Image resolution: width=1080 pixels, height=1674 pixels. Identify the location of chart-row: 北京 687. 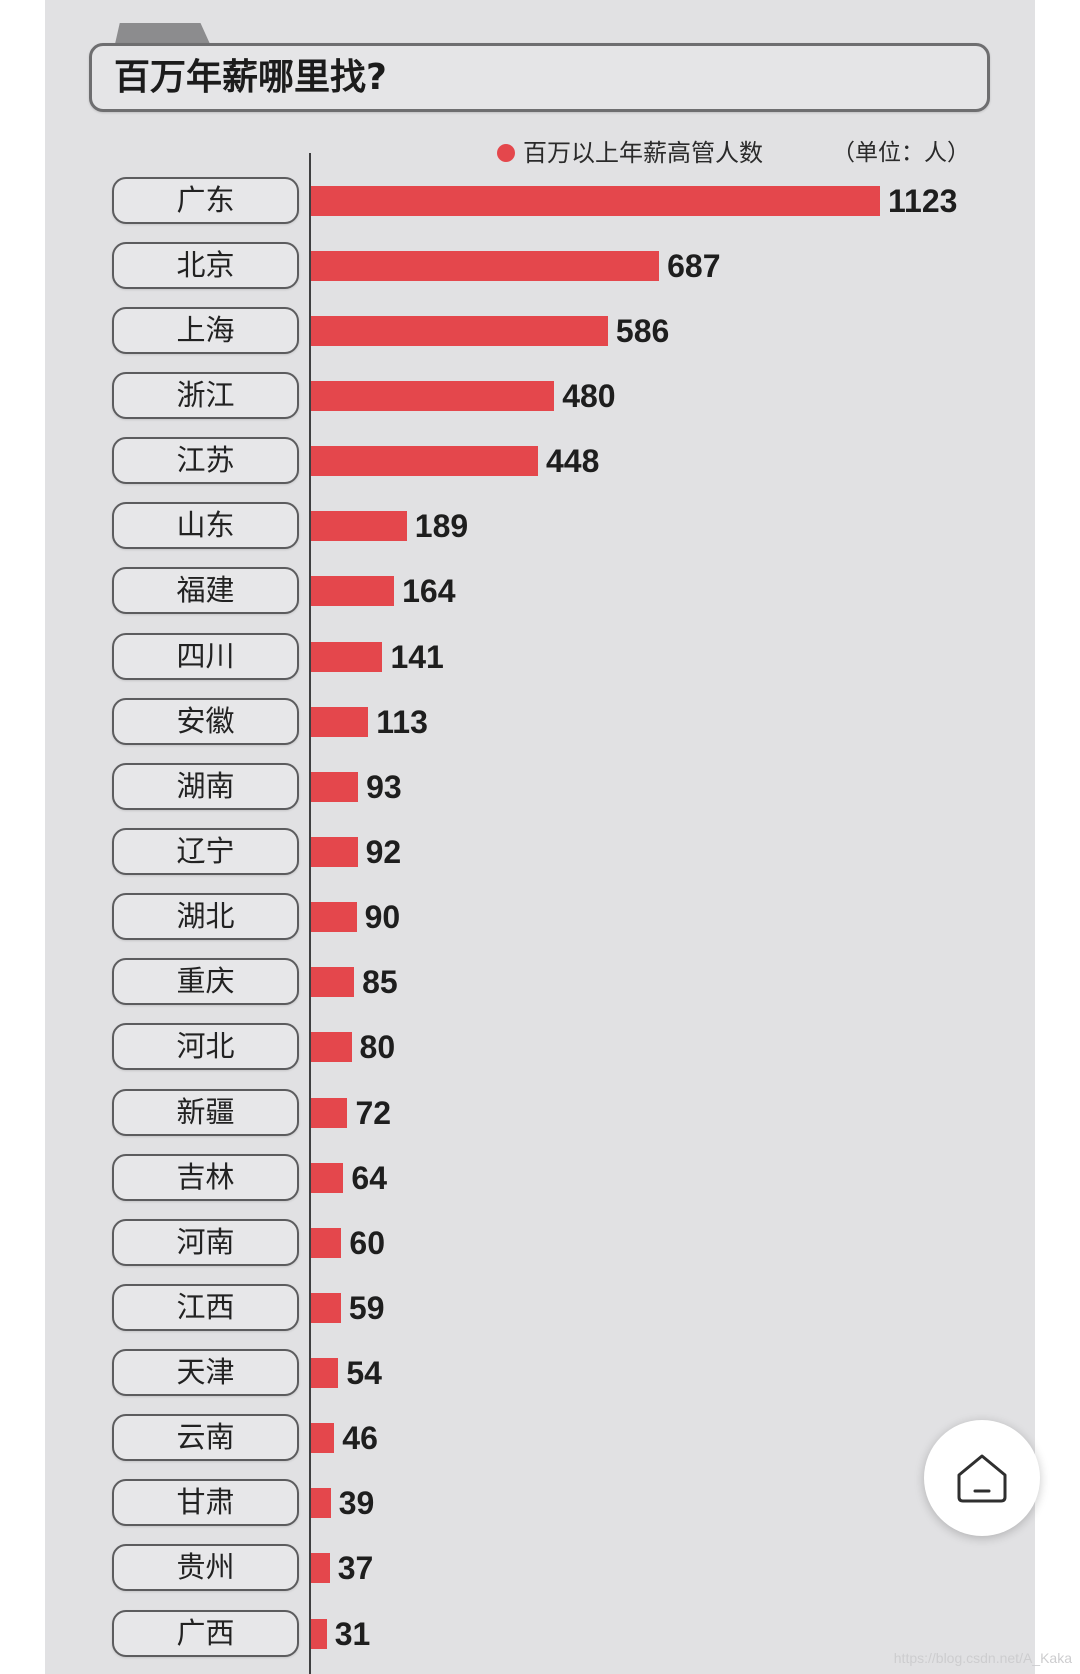
(540, 265).